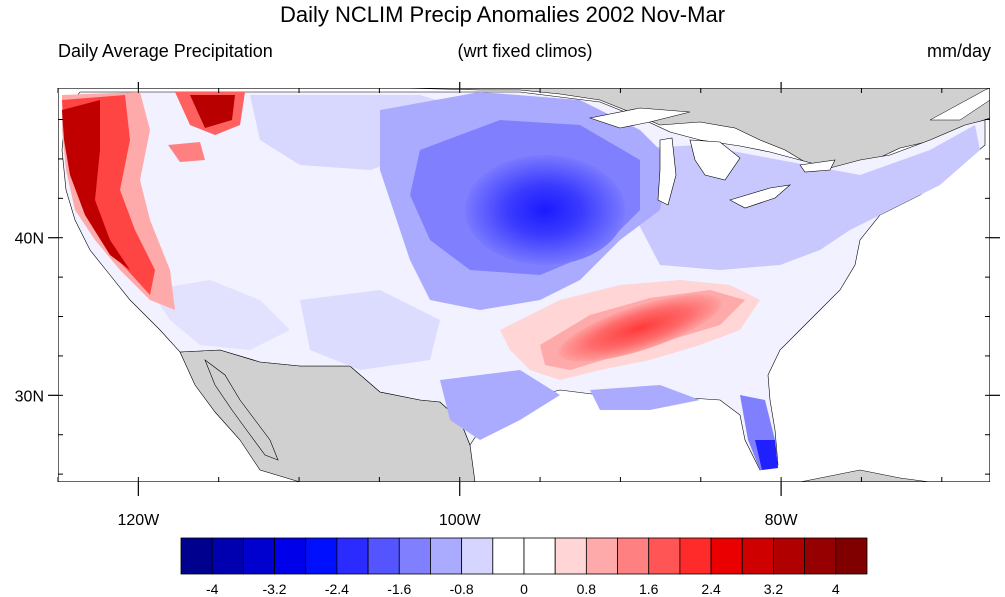 The height and width of the screenshot is (597, 1005). What do you see at coordinates (460, 520) in the screenshot?
I see `lon-tick-label: 100W` at bounding box center [460, 520].